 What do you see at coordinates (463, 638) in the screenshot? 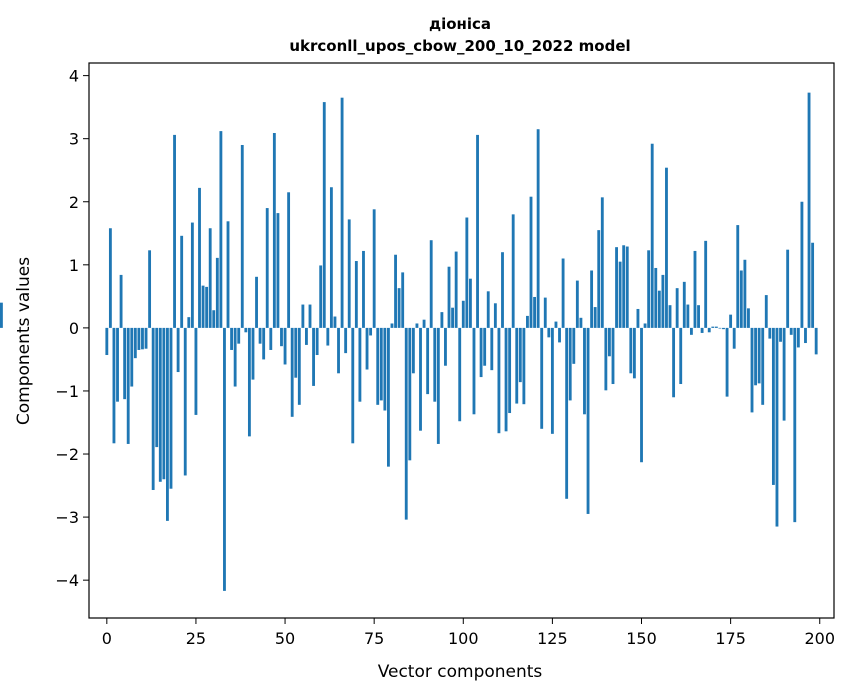
I see `x-tick-label-100: 100` at bounding box center [463, 638].